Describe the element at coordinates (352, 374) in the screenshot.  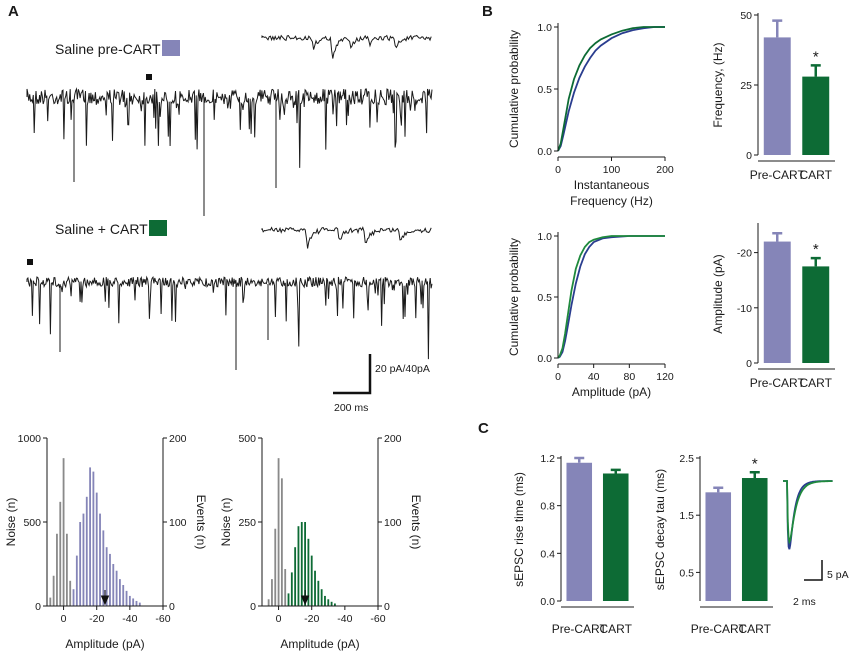
I see `trace-scale-bar` at that location.